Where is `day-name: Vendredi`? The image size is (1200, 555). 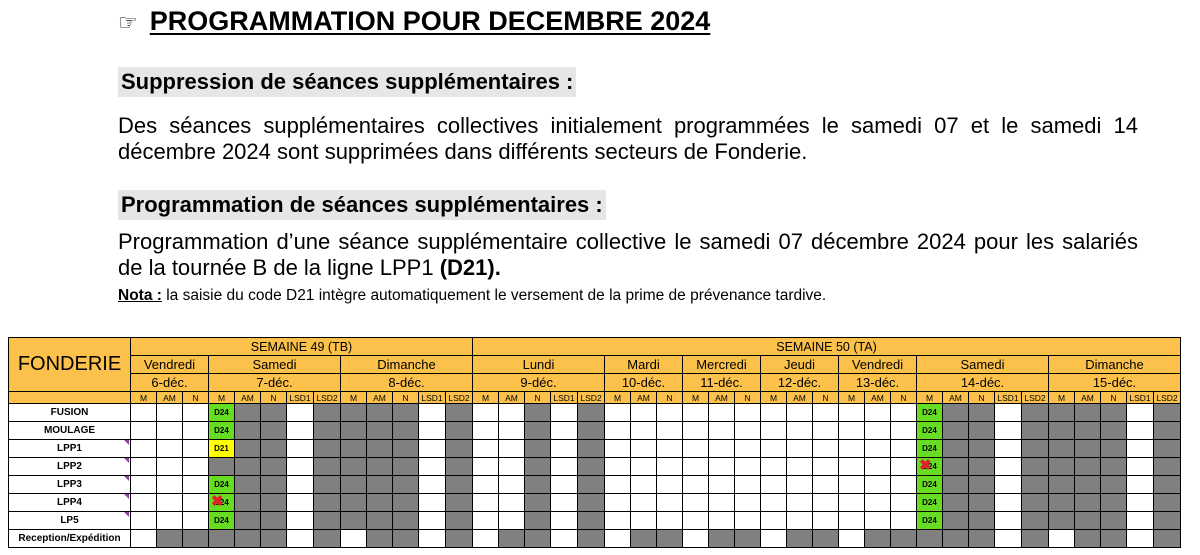
day-name: Vendredi is located at coordinates (169, 364).